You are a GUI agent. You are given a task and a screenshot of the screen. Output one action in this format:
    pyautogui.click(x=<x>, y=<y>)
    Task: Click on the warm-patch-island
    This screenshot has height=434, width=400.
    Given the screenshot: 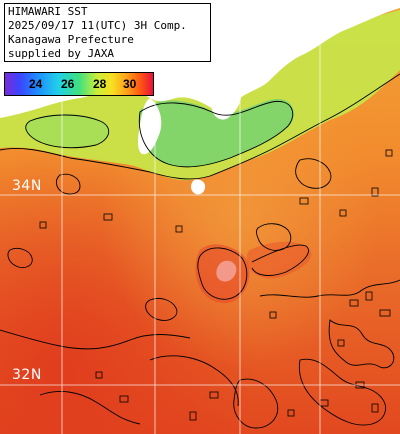 What is the action you would take?
    pyautogui.click(x=222, y=274)
    